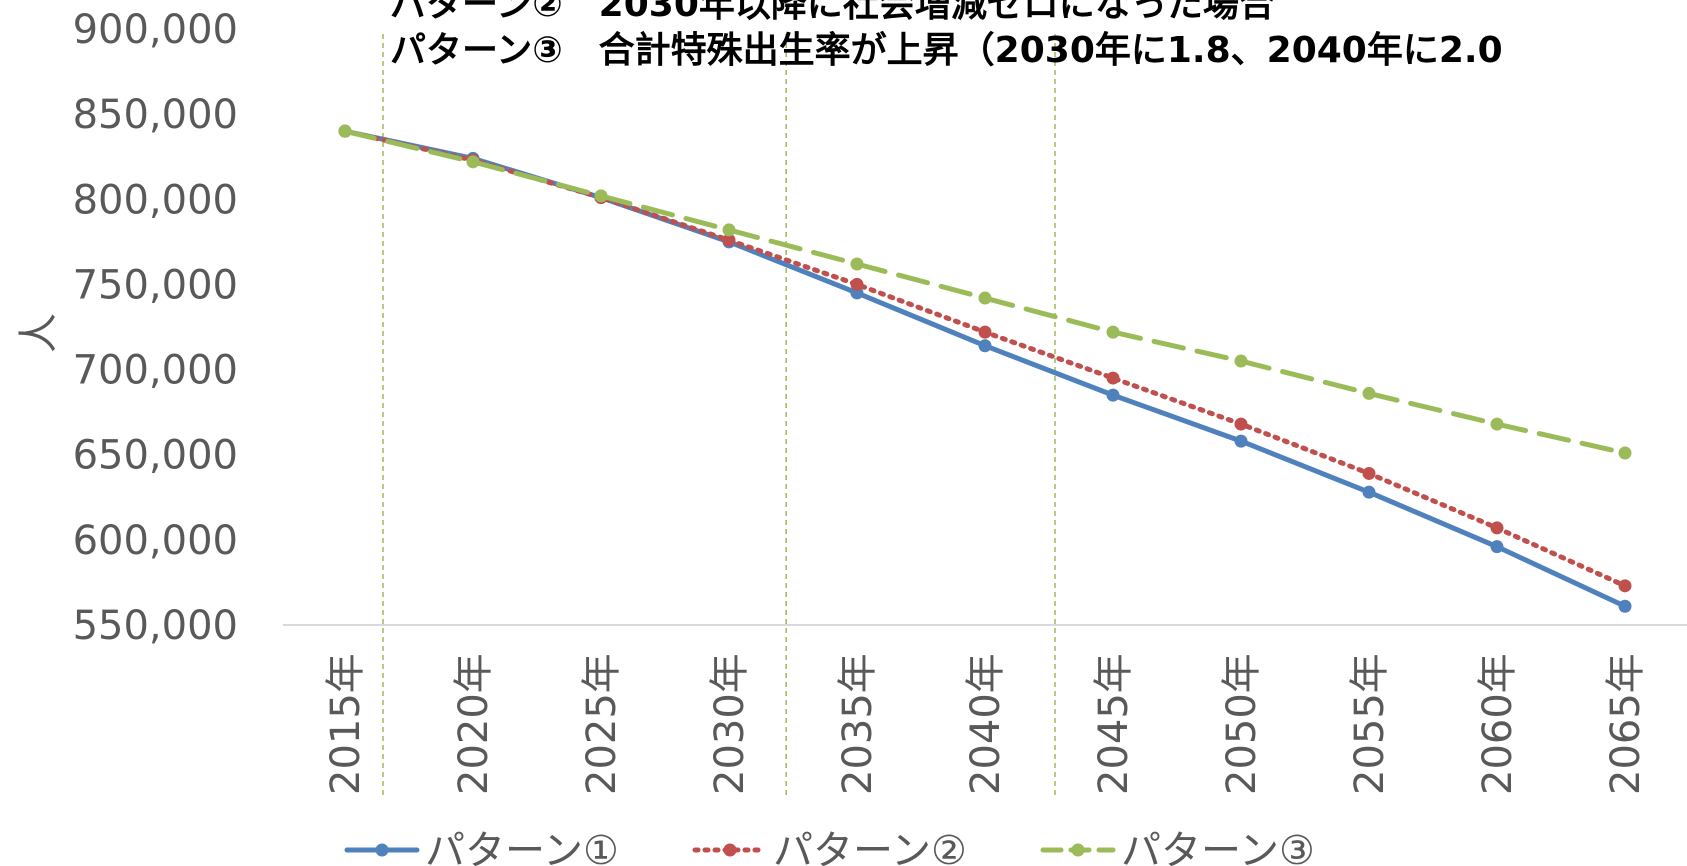  What do you see at coordinates (870, 847) in the screenshot?
I see `legend-label: パターン②` at bounding box center [870, 847].